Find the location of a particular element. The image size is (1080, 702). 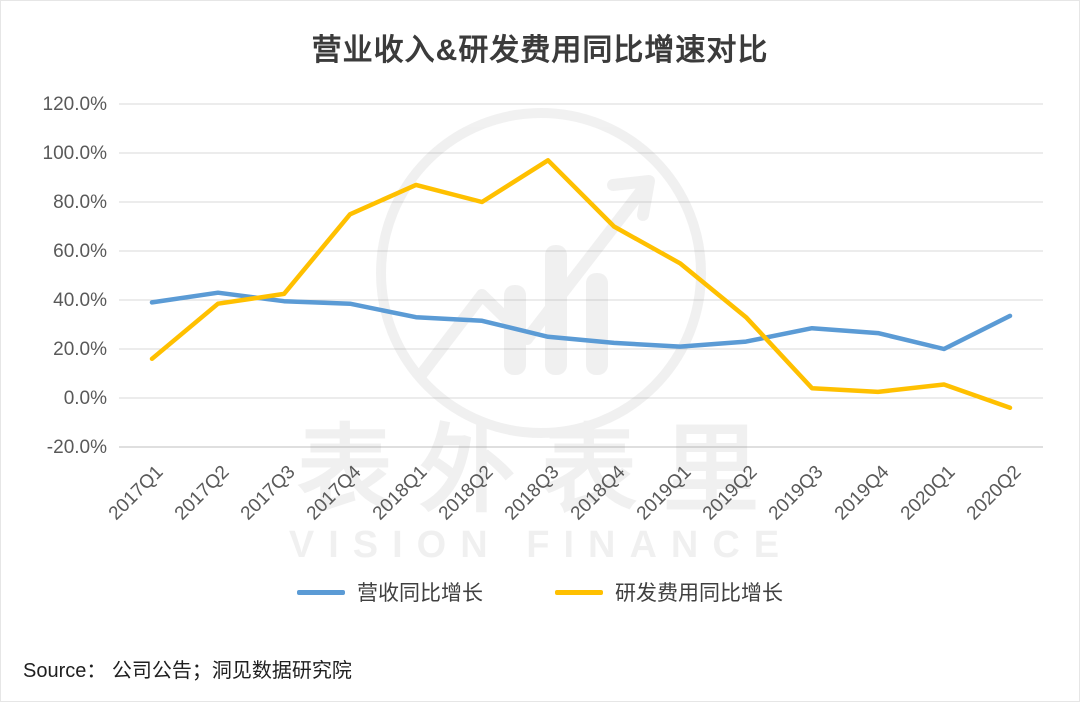

x-tick-label: 2017Q3 is located at coordinates (268, 493).